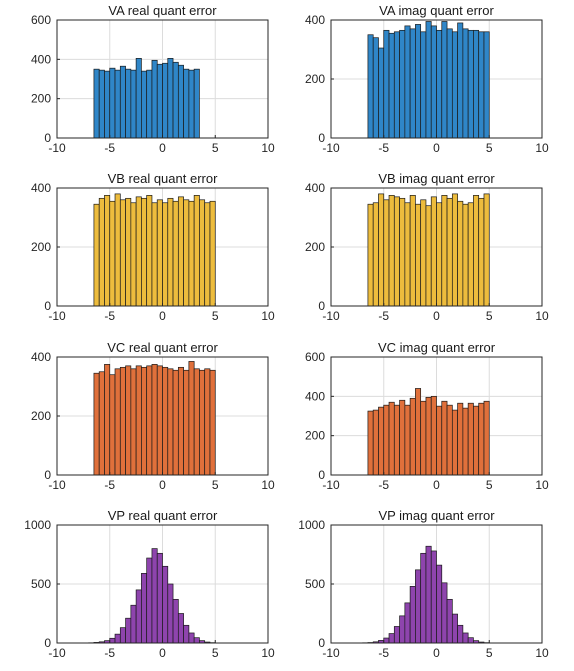  What do you see at coordinates (37, 525) in the screenshot?
I see `y-tick-label: 1000` at bounding box center [37, 525].